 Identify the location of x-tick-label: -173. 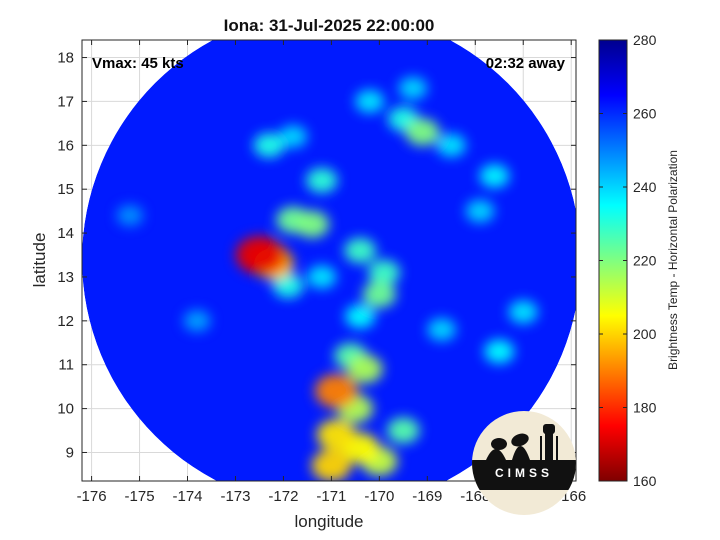
(235, 496).